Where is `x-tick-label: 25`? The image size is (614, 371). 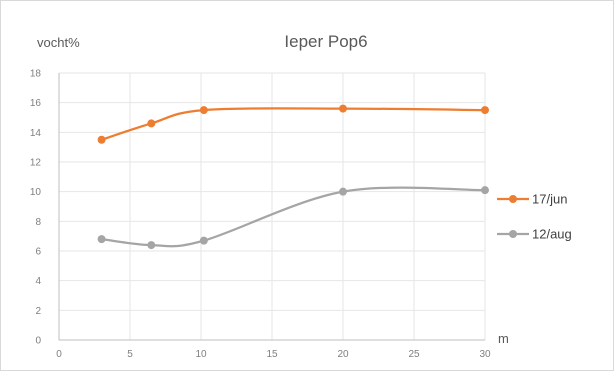
x-tick-label: 25 is located at coordinates (414, 354).